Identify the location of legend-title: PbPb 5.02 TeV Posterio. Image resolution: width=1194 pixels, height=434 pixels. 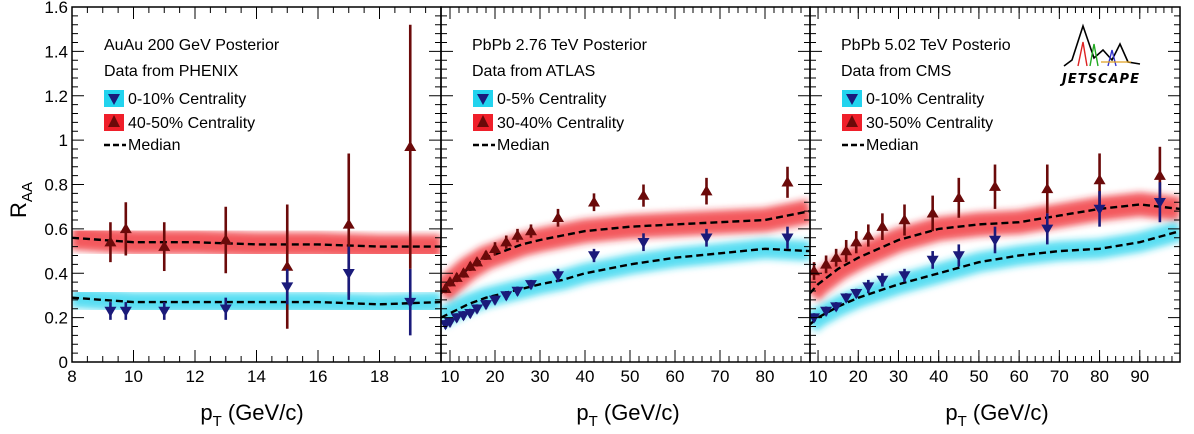
(926, 45).